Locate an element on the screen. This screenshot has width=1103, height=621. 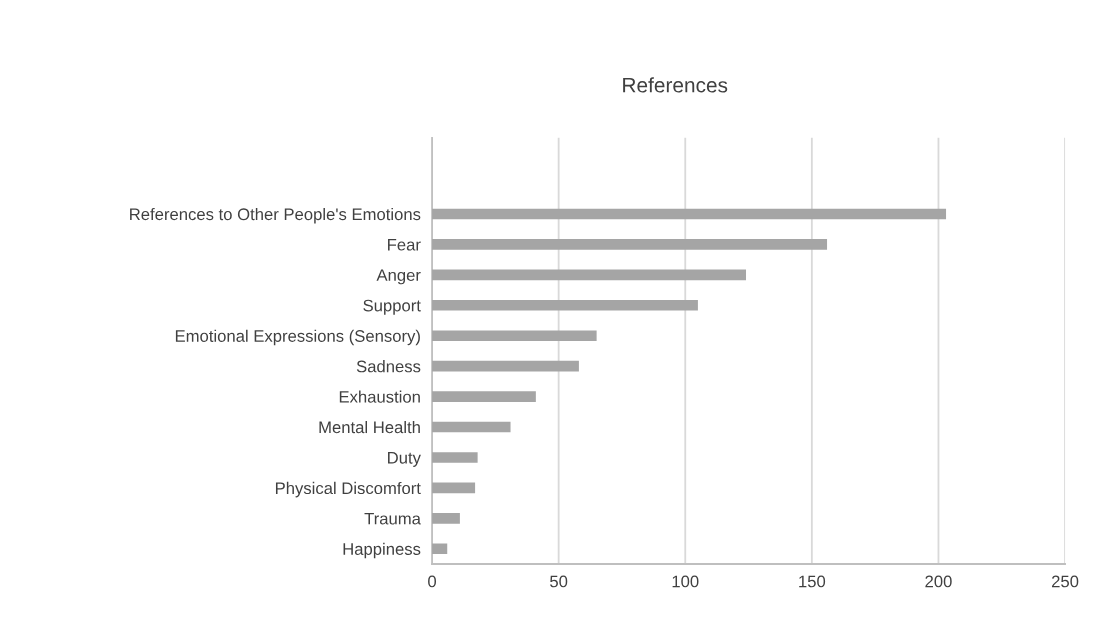
y-tick-label: Trauma is located at coordinates (392, 518).